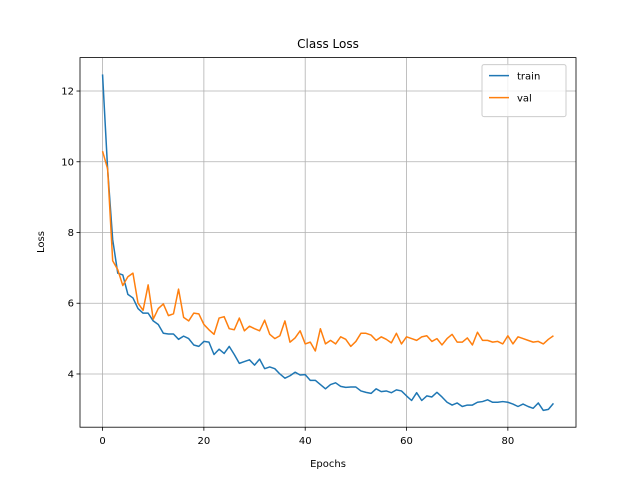 Image resolution: width=640 pixels, height=480 pixels. I want to click on x-tick-label: 60, so click(406, 441).